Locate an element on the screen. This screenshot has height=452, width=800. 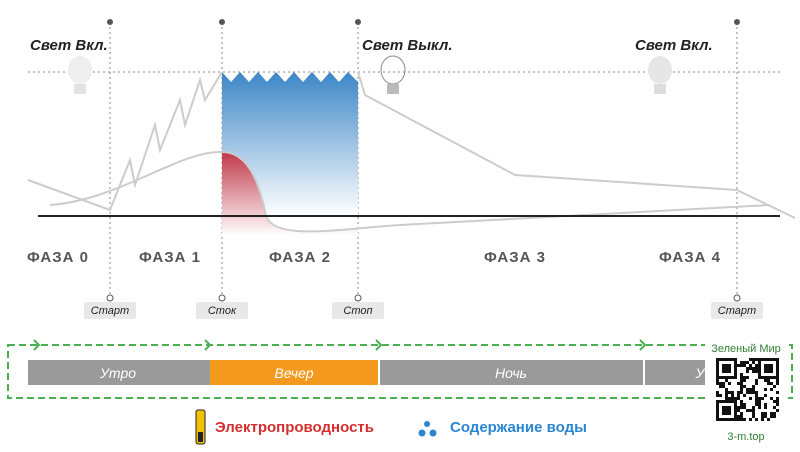
phase-label: ФАЗА 1 is located at coordinates (170, 257).